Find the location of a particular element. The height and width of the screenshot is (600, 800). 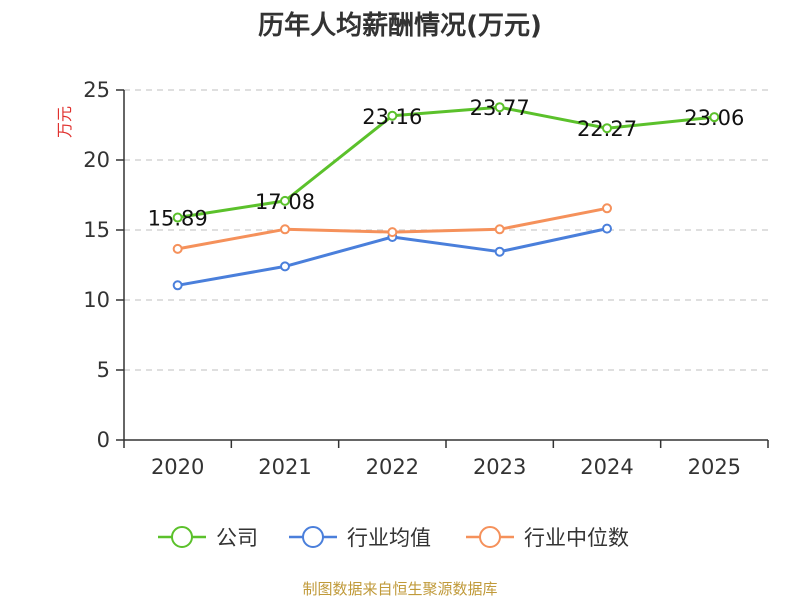

point-s0-2025 is located at coordinates (714, 117).